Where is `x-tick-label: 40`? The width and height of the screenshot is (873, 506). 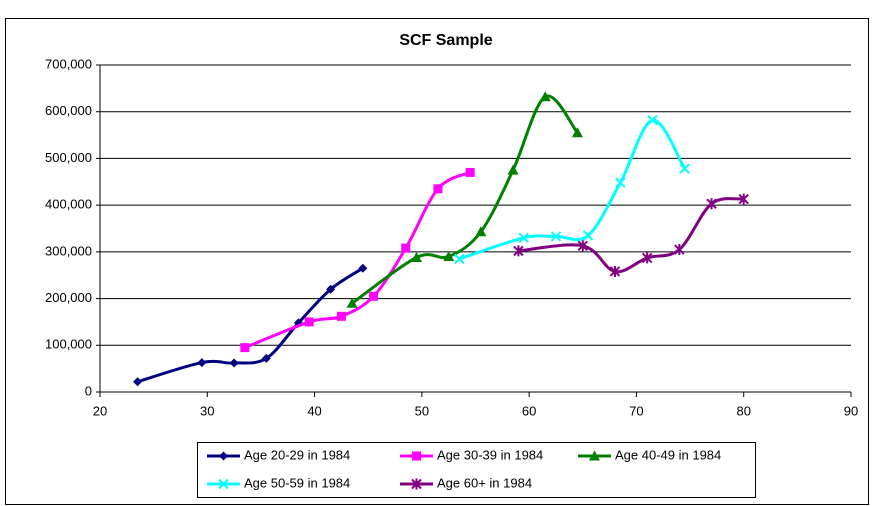
x-tick-label: 40 is located at coordinates (314, 410).